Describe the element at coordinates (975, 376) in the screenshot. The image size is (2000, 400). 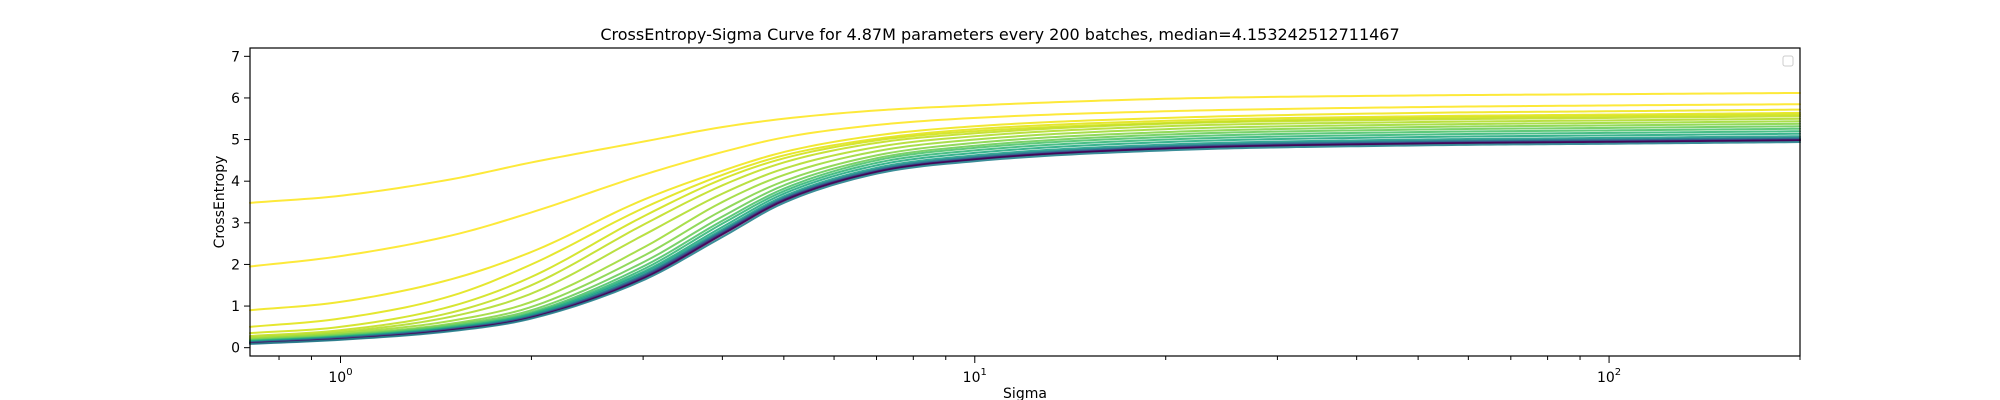
I see `x-tick-label-1: 10¹` at that location.